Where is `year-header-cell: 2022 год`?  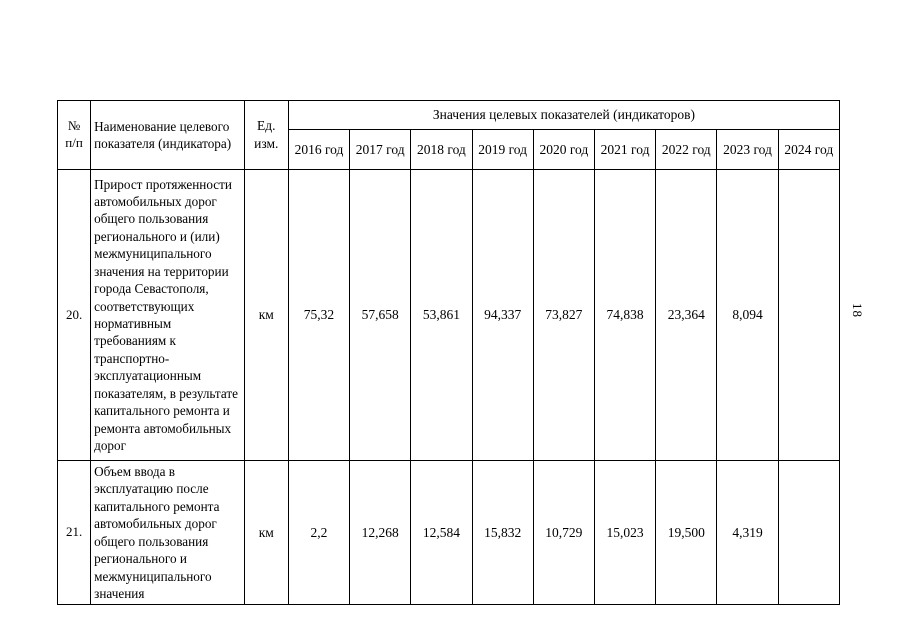
year-header-cell: 2022 год is located at coordinates (686, 149).